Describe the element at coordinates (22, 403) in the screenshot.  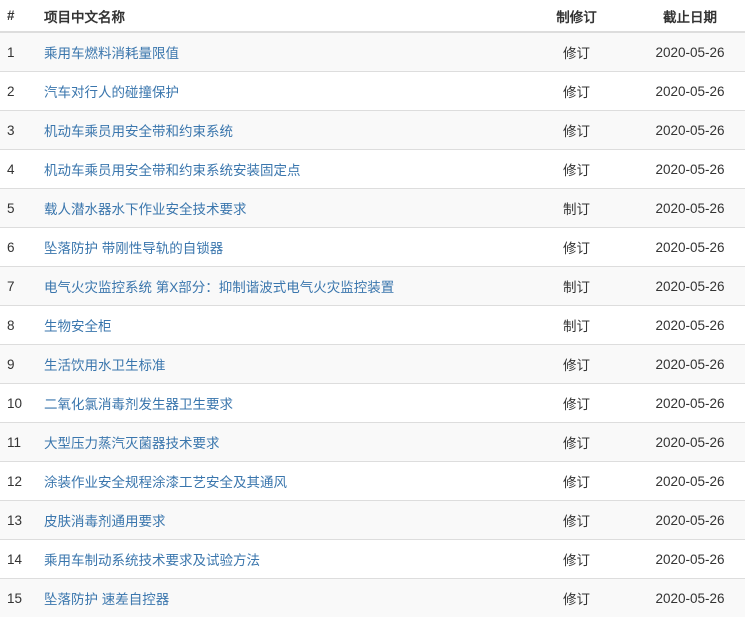
I see `row-num: 10` at that location.